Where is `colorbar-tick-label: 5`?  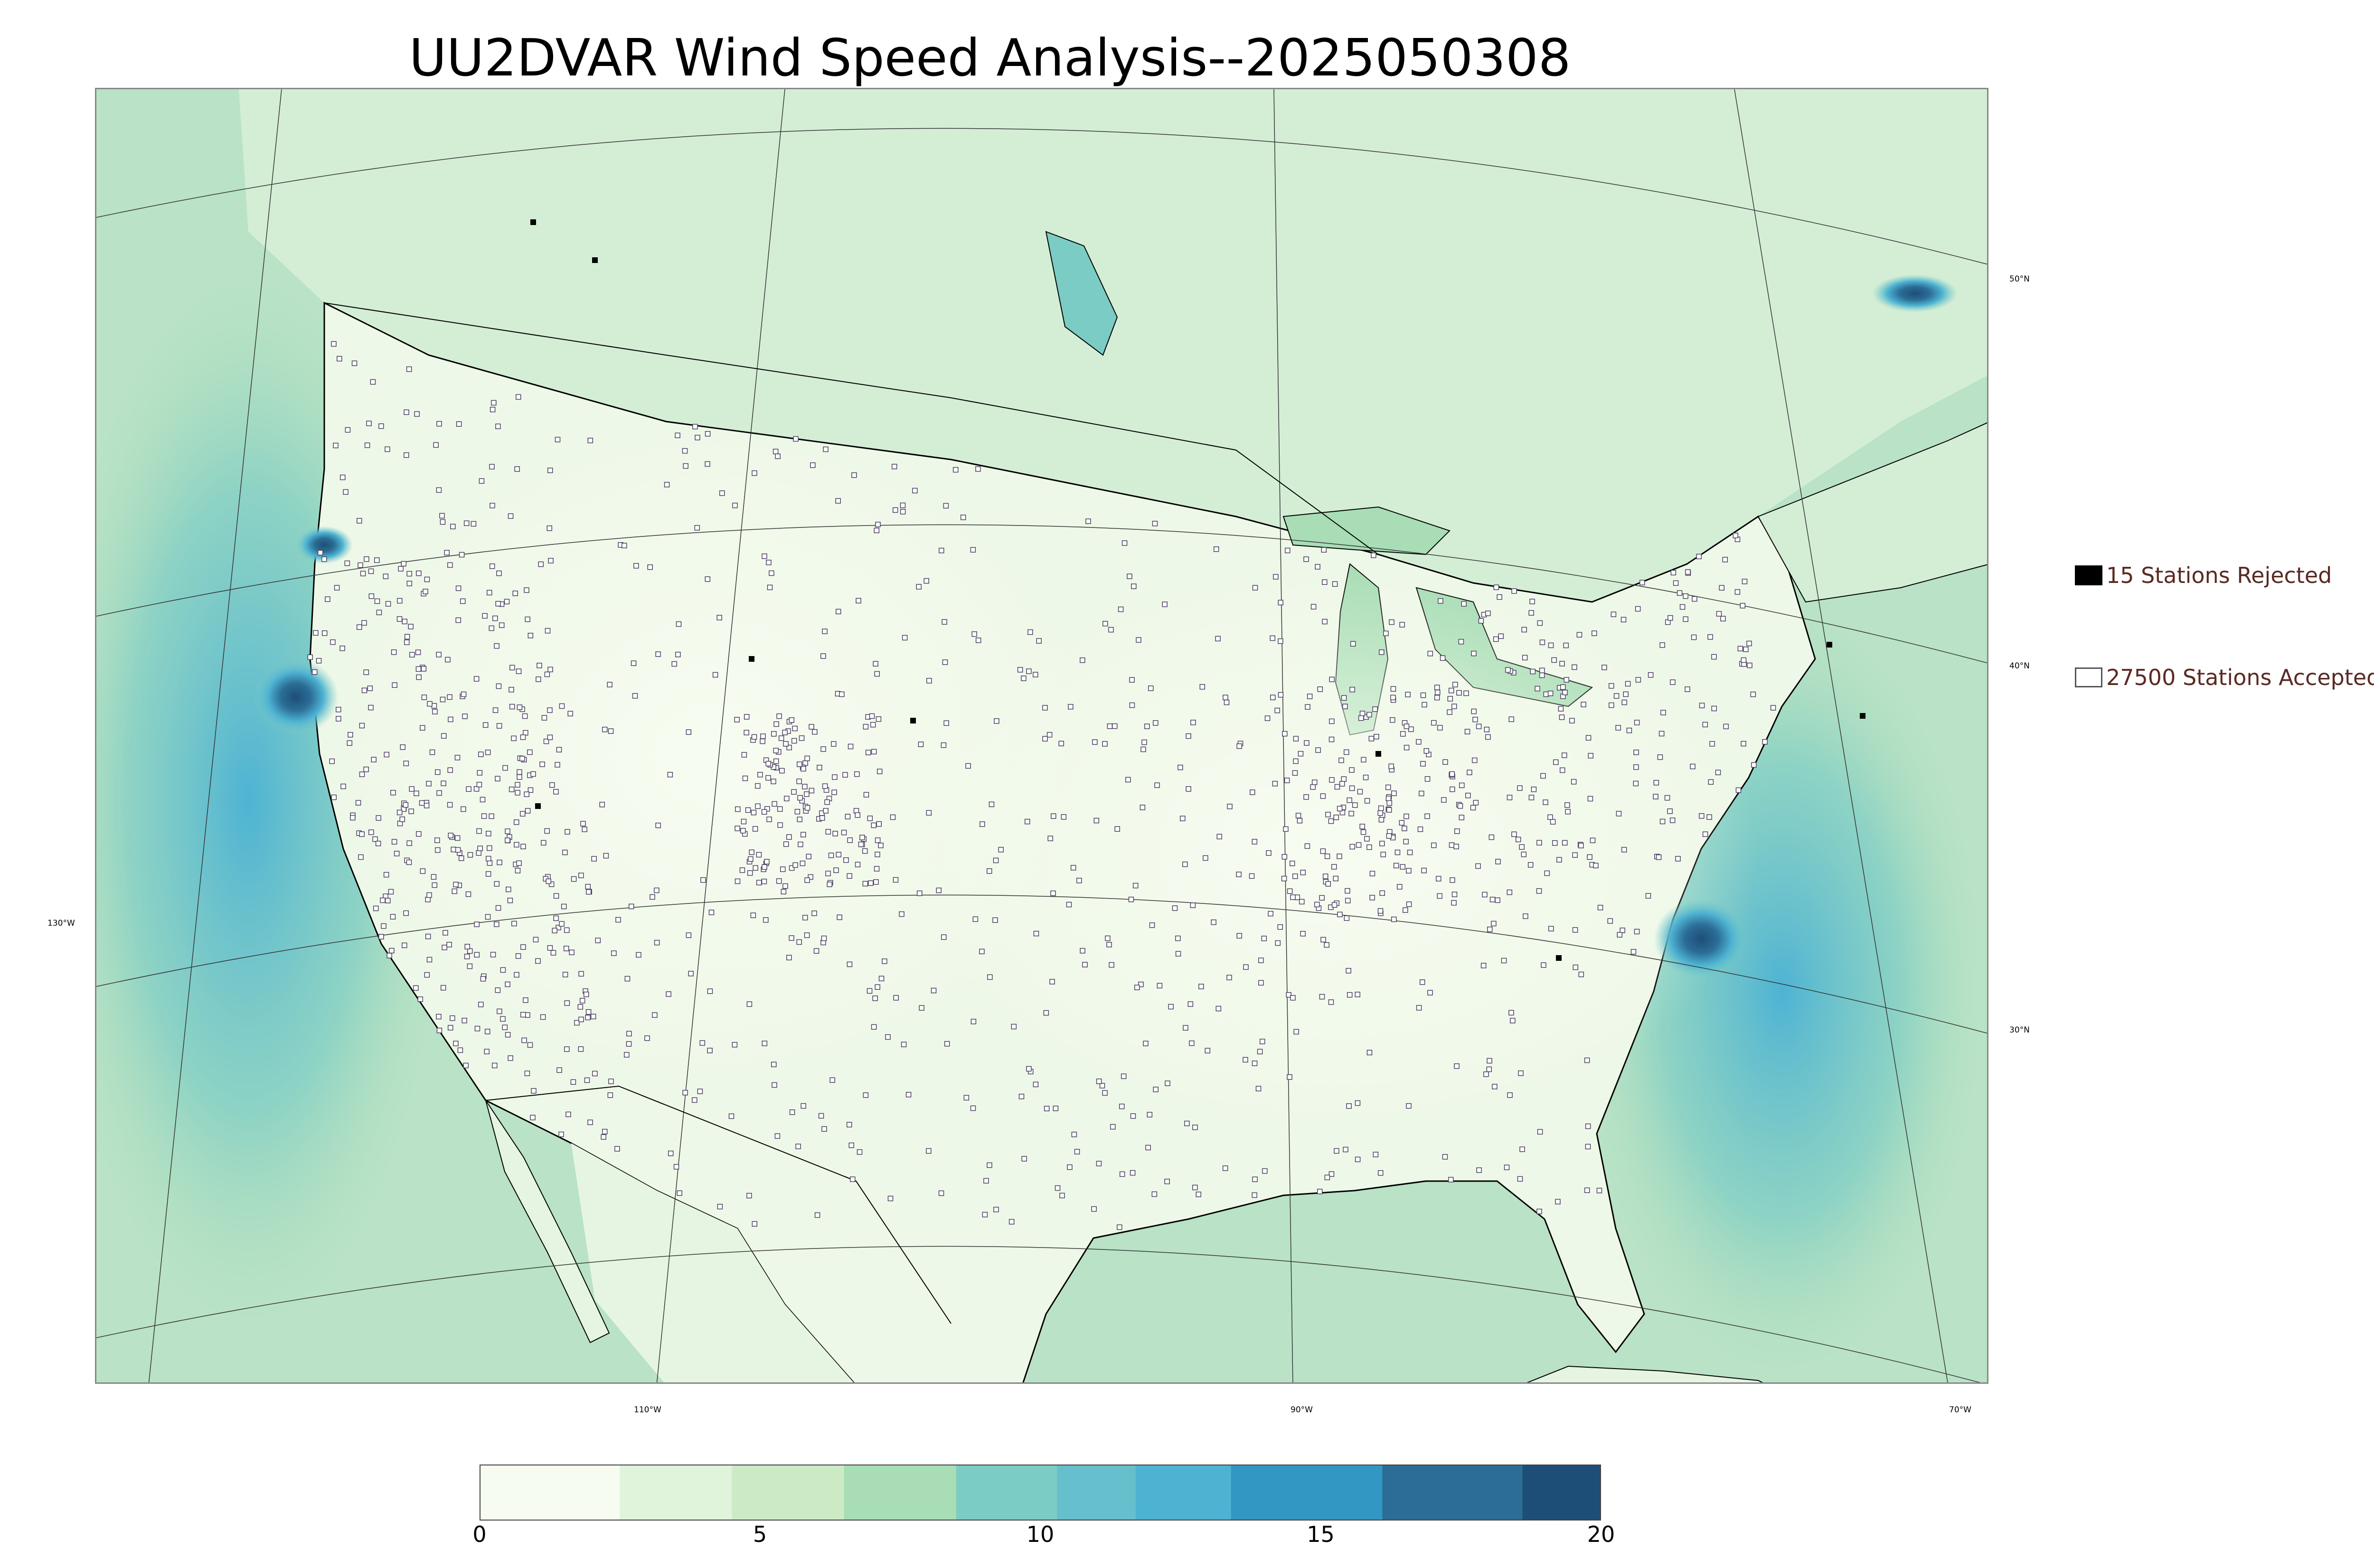 colorbar-tick-label: 5 is located at coordinates (760, 1534).